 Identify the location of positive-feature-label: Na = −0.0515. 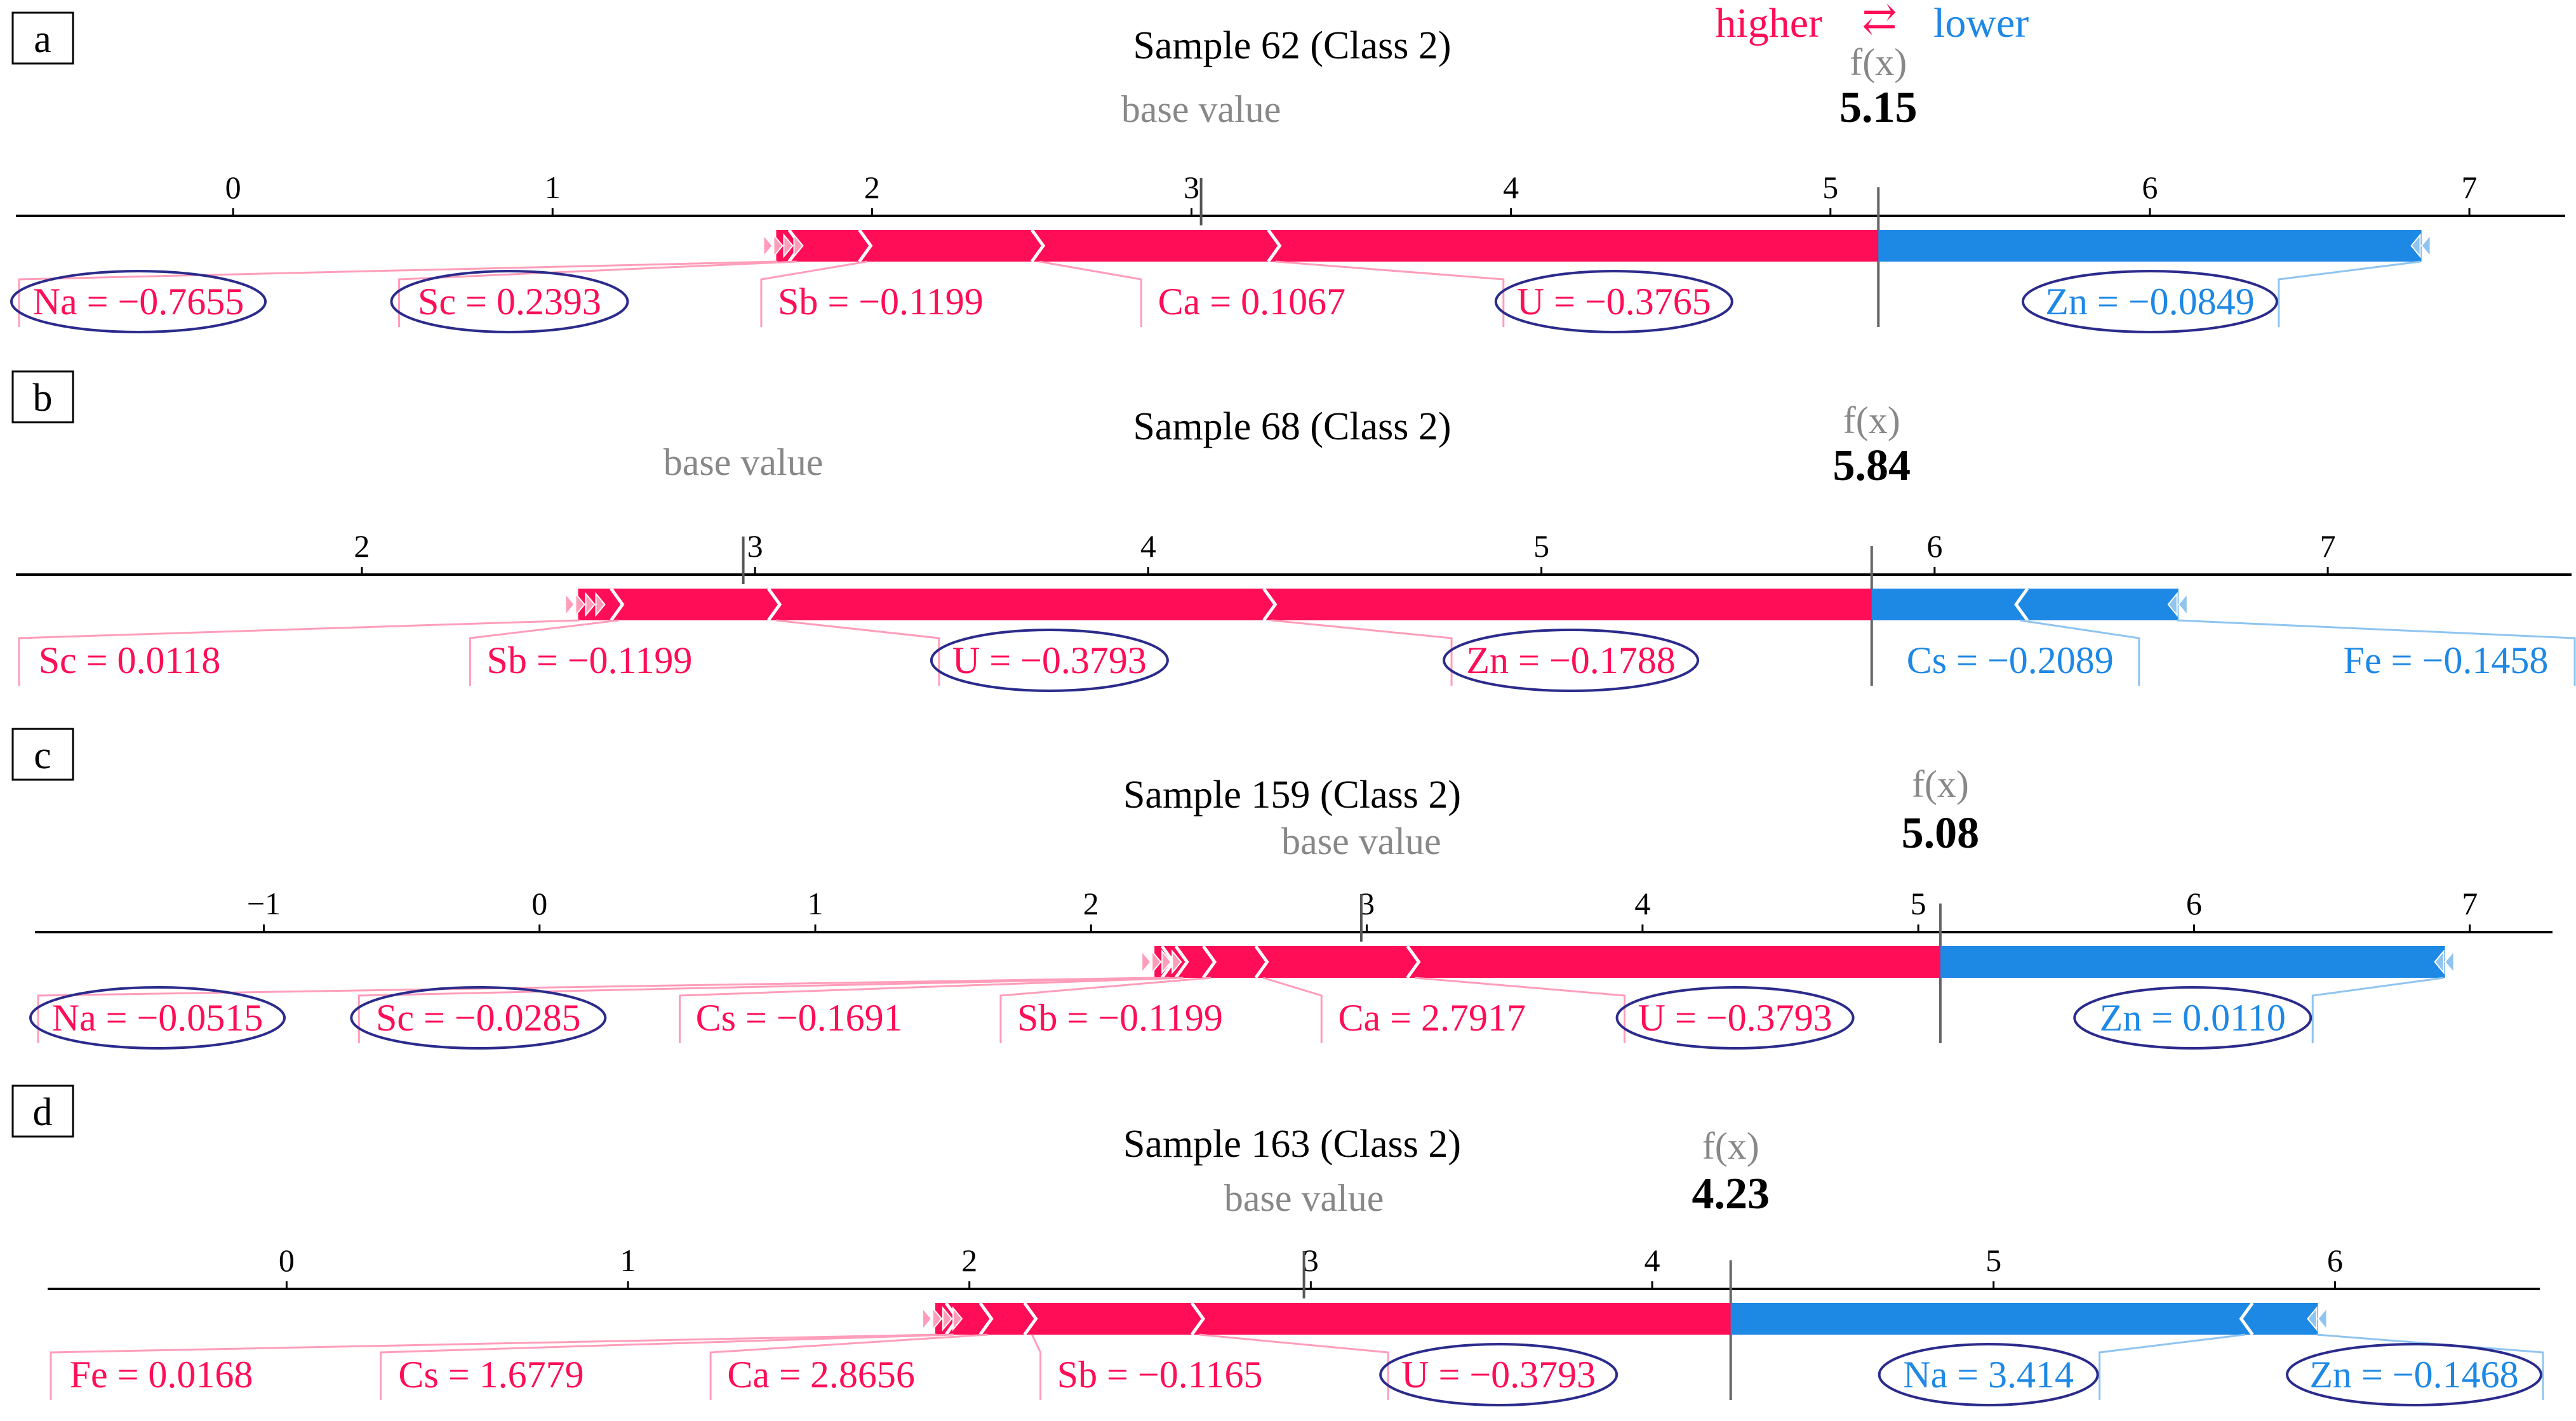
(158, 1018).